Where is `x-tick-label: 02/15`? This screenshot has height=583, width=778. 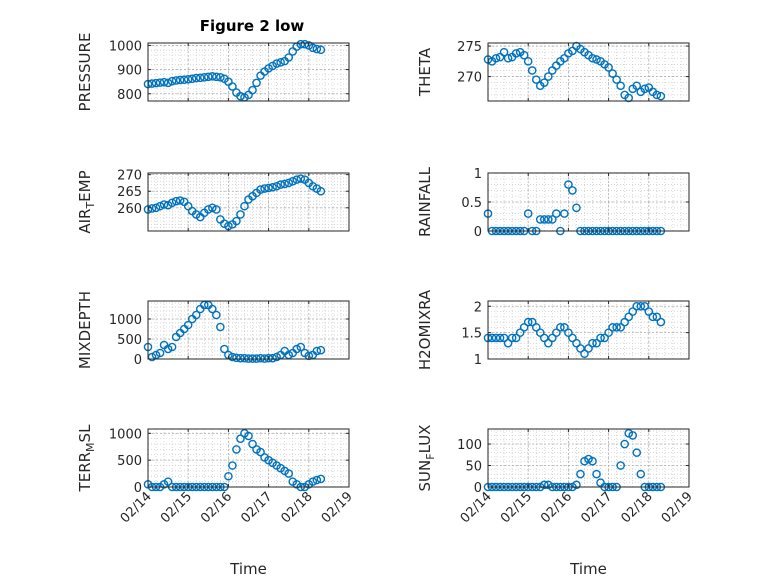
x-tick-label: 02/15 is located at coordinates (516, 507).